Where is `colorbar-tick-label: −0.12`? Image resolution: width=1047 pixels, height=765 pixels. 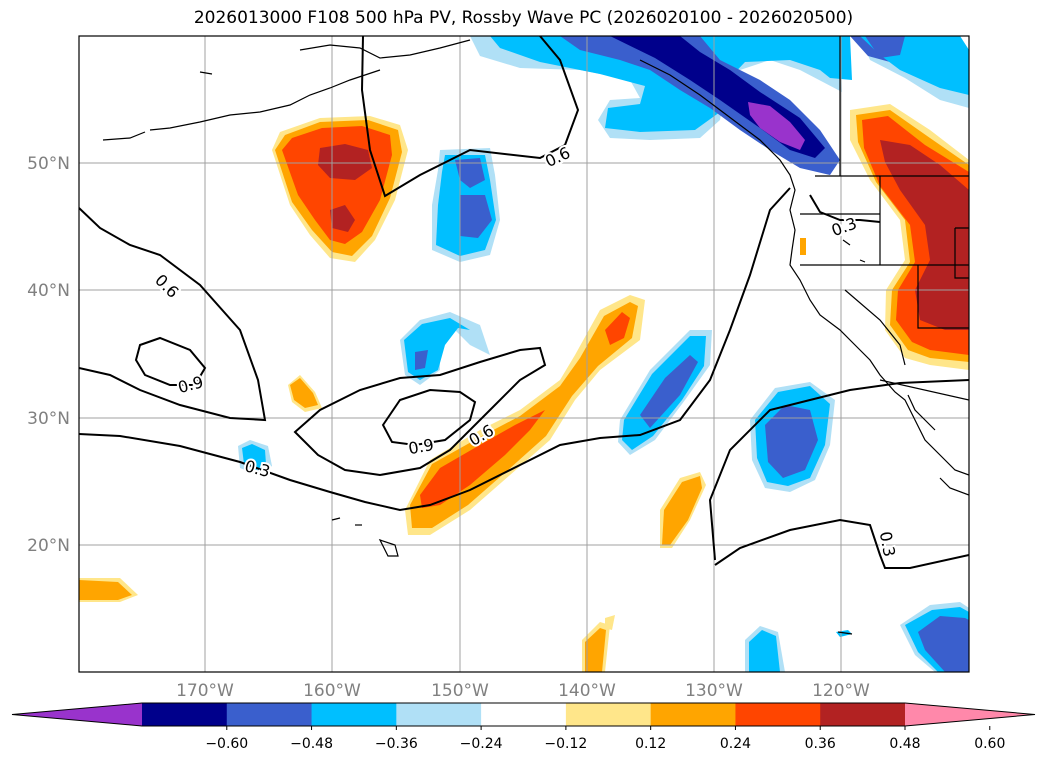 colorbar-tick-label: −0.12 is located at coordinates (565, 744).